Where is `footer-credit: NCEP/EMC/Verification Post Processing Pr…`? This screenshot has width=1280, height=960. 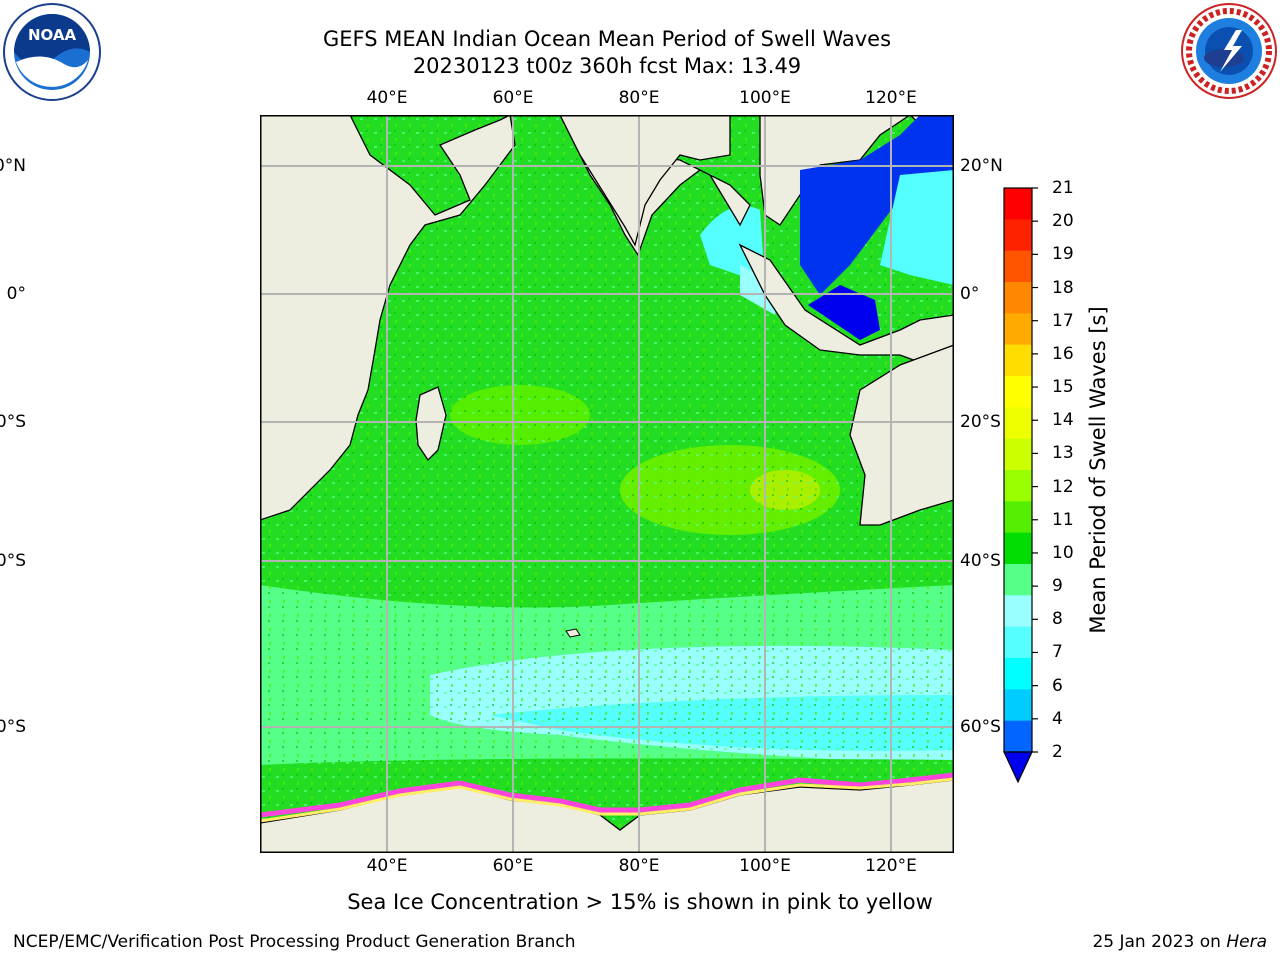 footer-credit: NCEP/EMC/Verification Post Processing Pr… is located at coordinates (294, 942).